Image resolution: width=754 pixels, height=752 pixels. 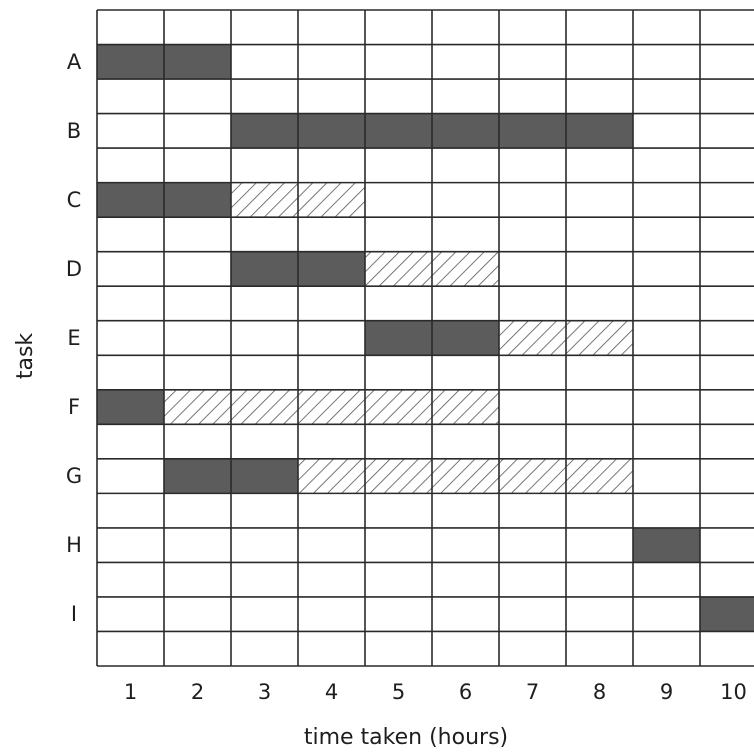 I want to click on task-labels: A B C D E F G H I, so click(x=74, y=338).